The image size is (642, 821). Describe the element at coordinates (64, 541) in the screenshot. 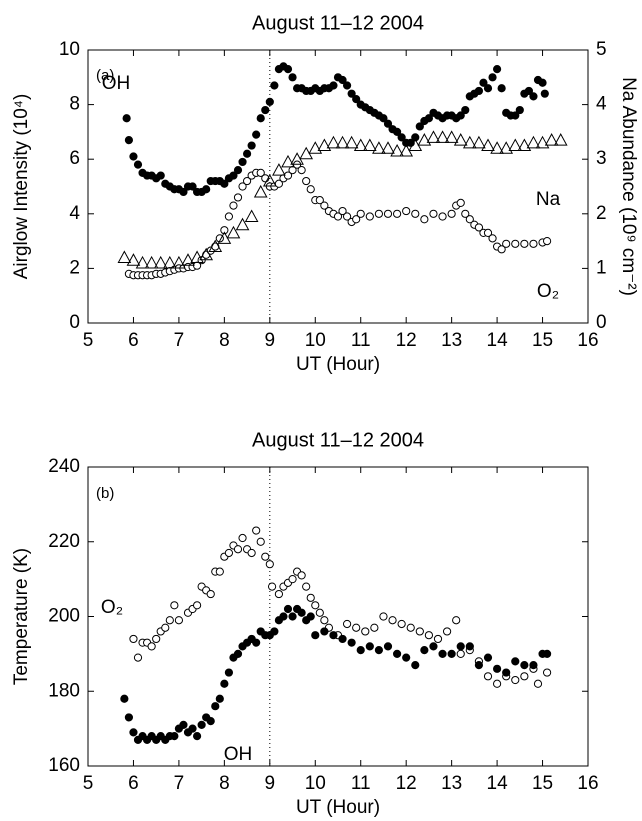

I see `y-tick-label: 220` at that location.